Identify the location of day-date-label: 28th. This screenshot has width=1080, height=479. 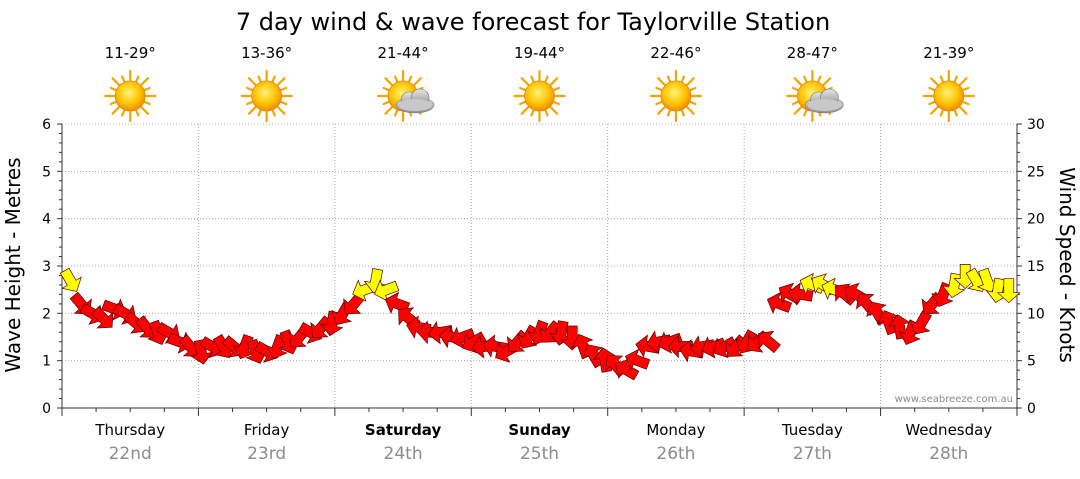
(948, 454).